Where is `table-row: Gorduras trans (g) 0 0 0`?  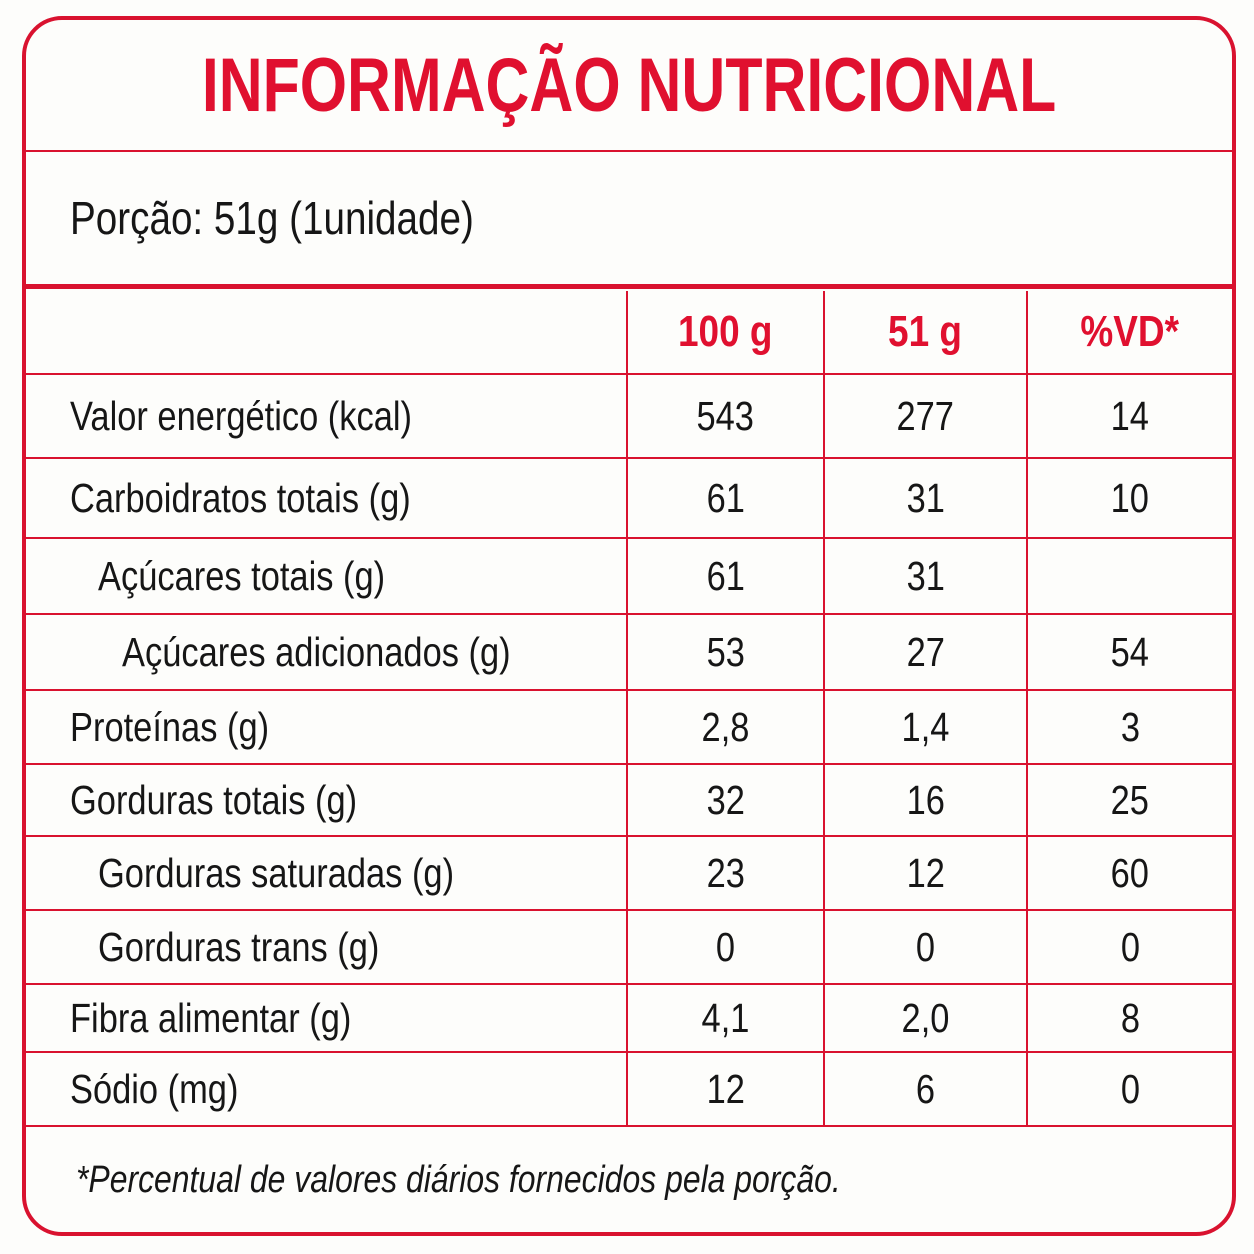 table-row: Gorduras trans (g) 0 0 0 is located at coordinates (629, 947).